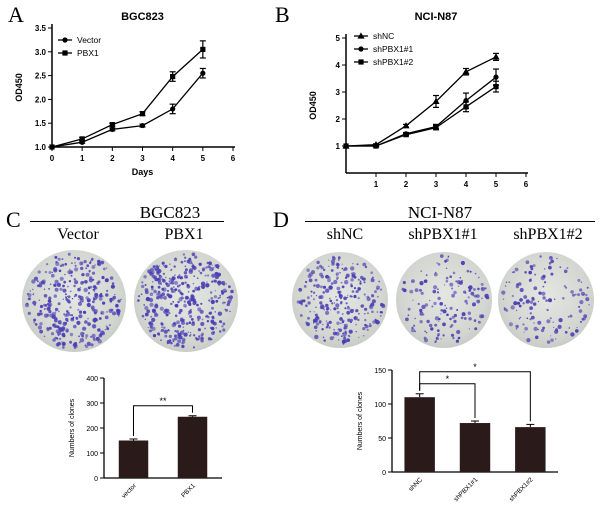  What do you see at coordinates (72, 427) in the screenshot?
I see `y-axis-label: Numbers of clones` at bounding box center [72, 427].